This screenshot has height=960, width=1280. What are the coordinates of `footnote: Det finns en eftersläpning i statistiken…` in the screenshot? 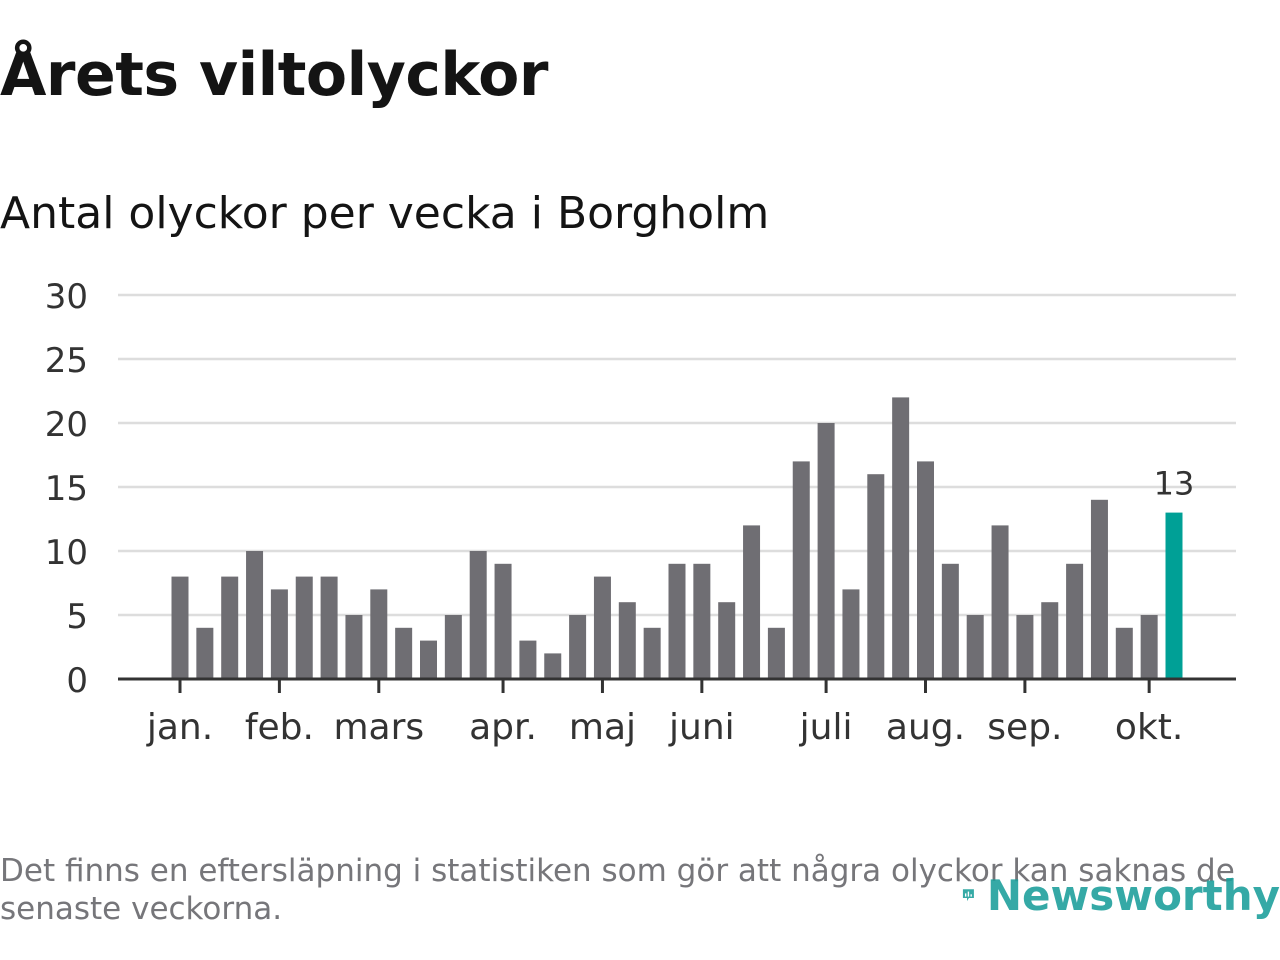 It's located at (617, 890).